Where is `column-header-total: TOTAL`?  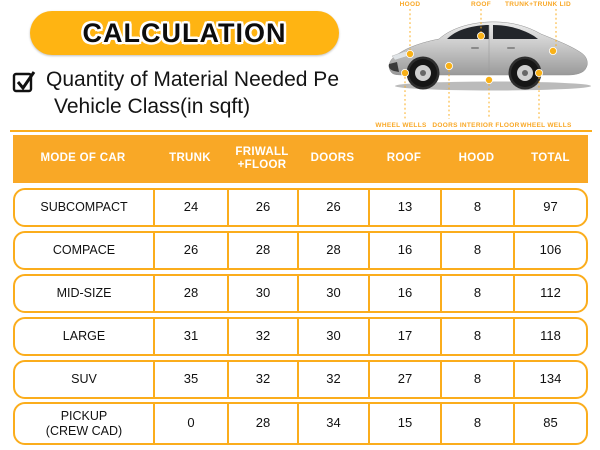
column-header-total: TOTAL is located at coordinates (550, 158).